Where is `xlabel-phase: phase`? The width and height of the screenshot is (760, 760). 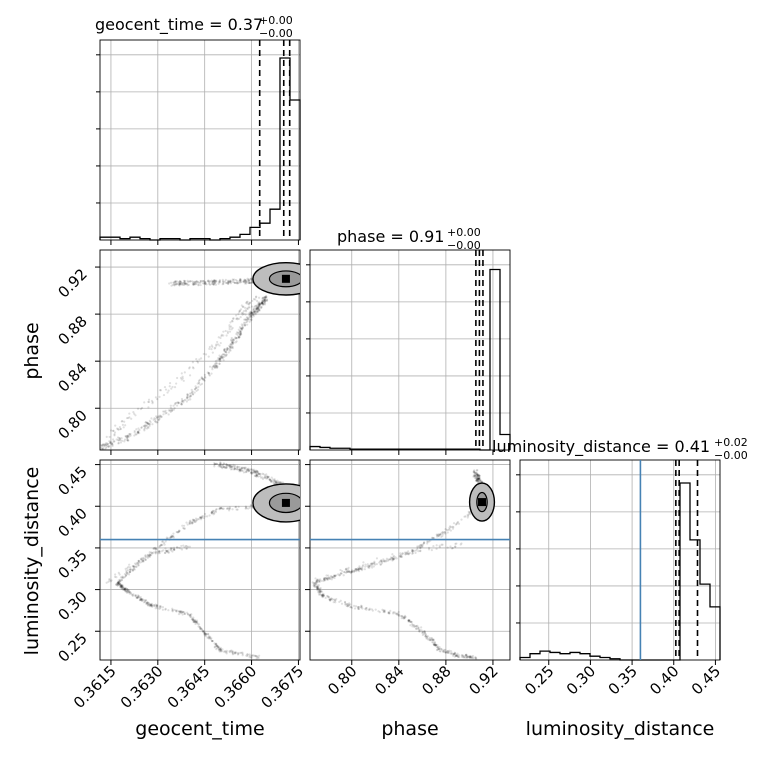
xlabel-phase: phase is located at coordinates (409, 729).